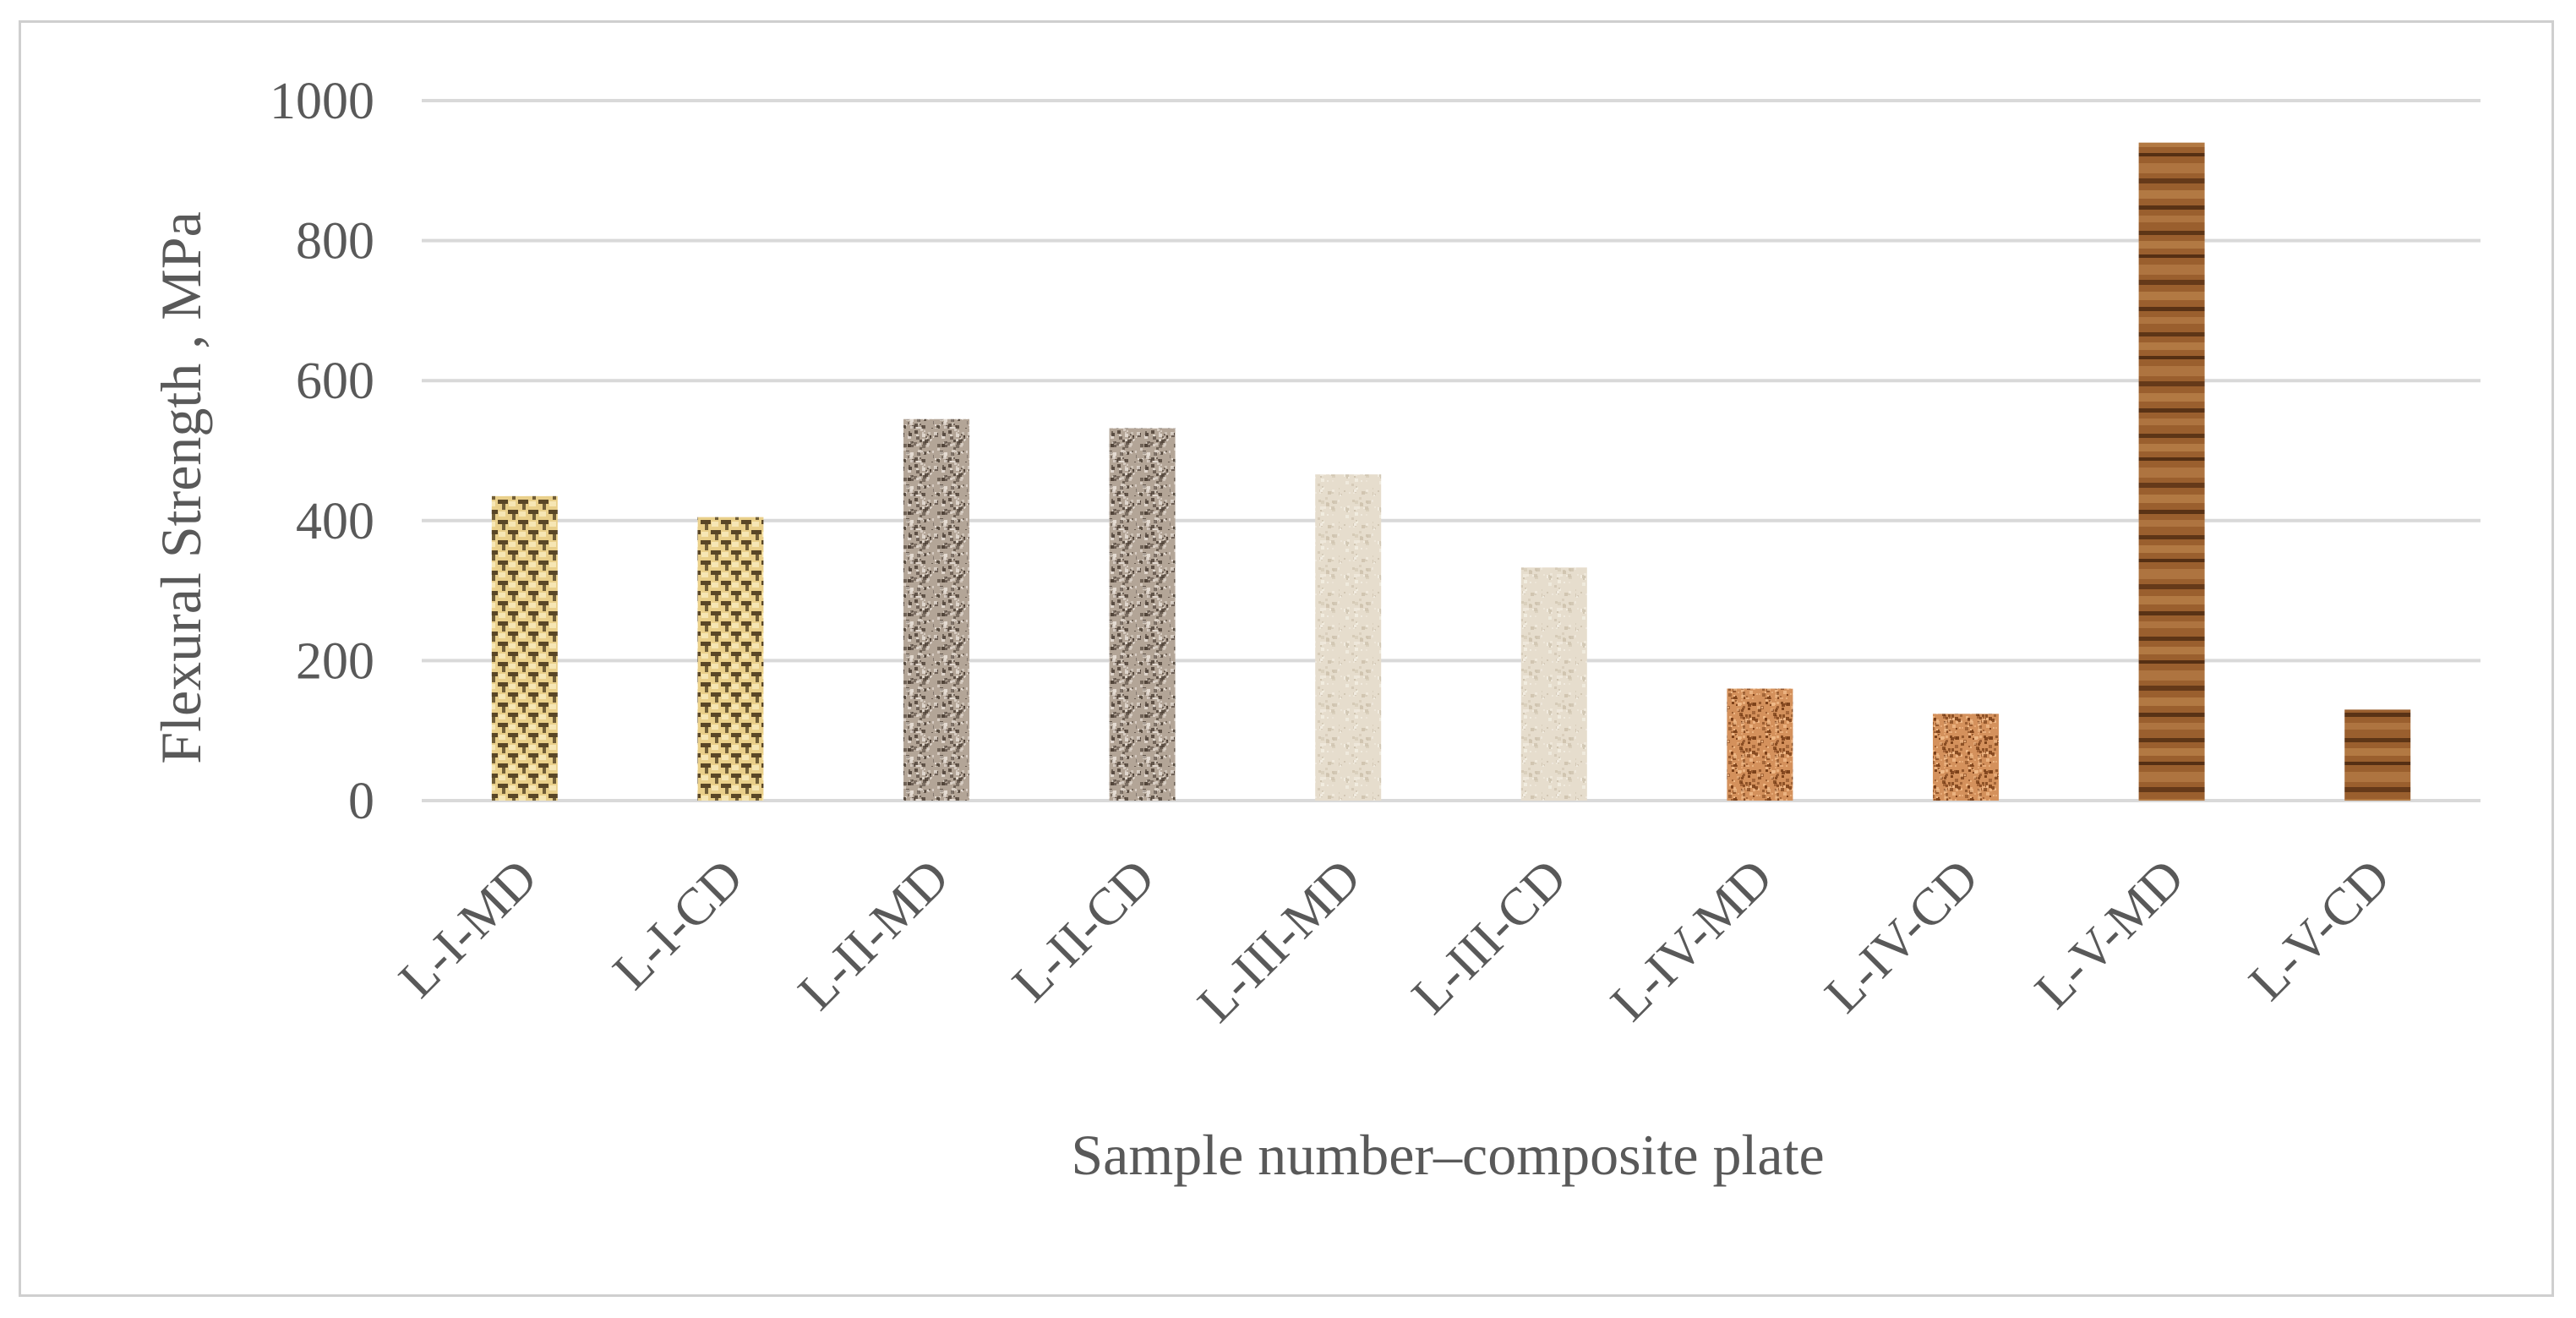 The image size is (2576, 1318). What do you see at coordinates (936, 609) in the screenshot?
I see `bar-L-II-MD` at bounding box center [936, 609].